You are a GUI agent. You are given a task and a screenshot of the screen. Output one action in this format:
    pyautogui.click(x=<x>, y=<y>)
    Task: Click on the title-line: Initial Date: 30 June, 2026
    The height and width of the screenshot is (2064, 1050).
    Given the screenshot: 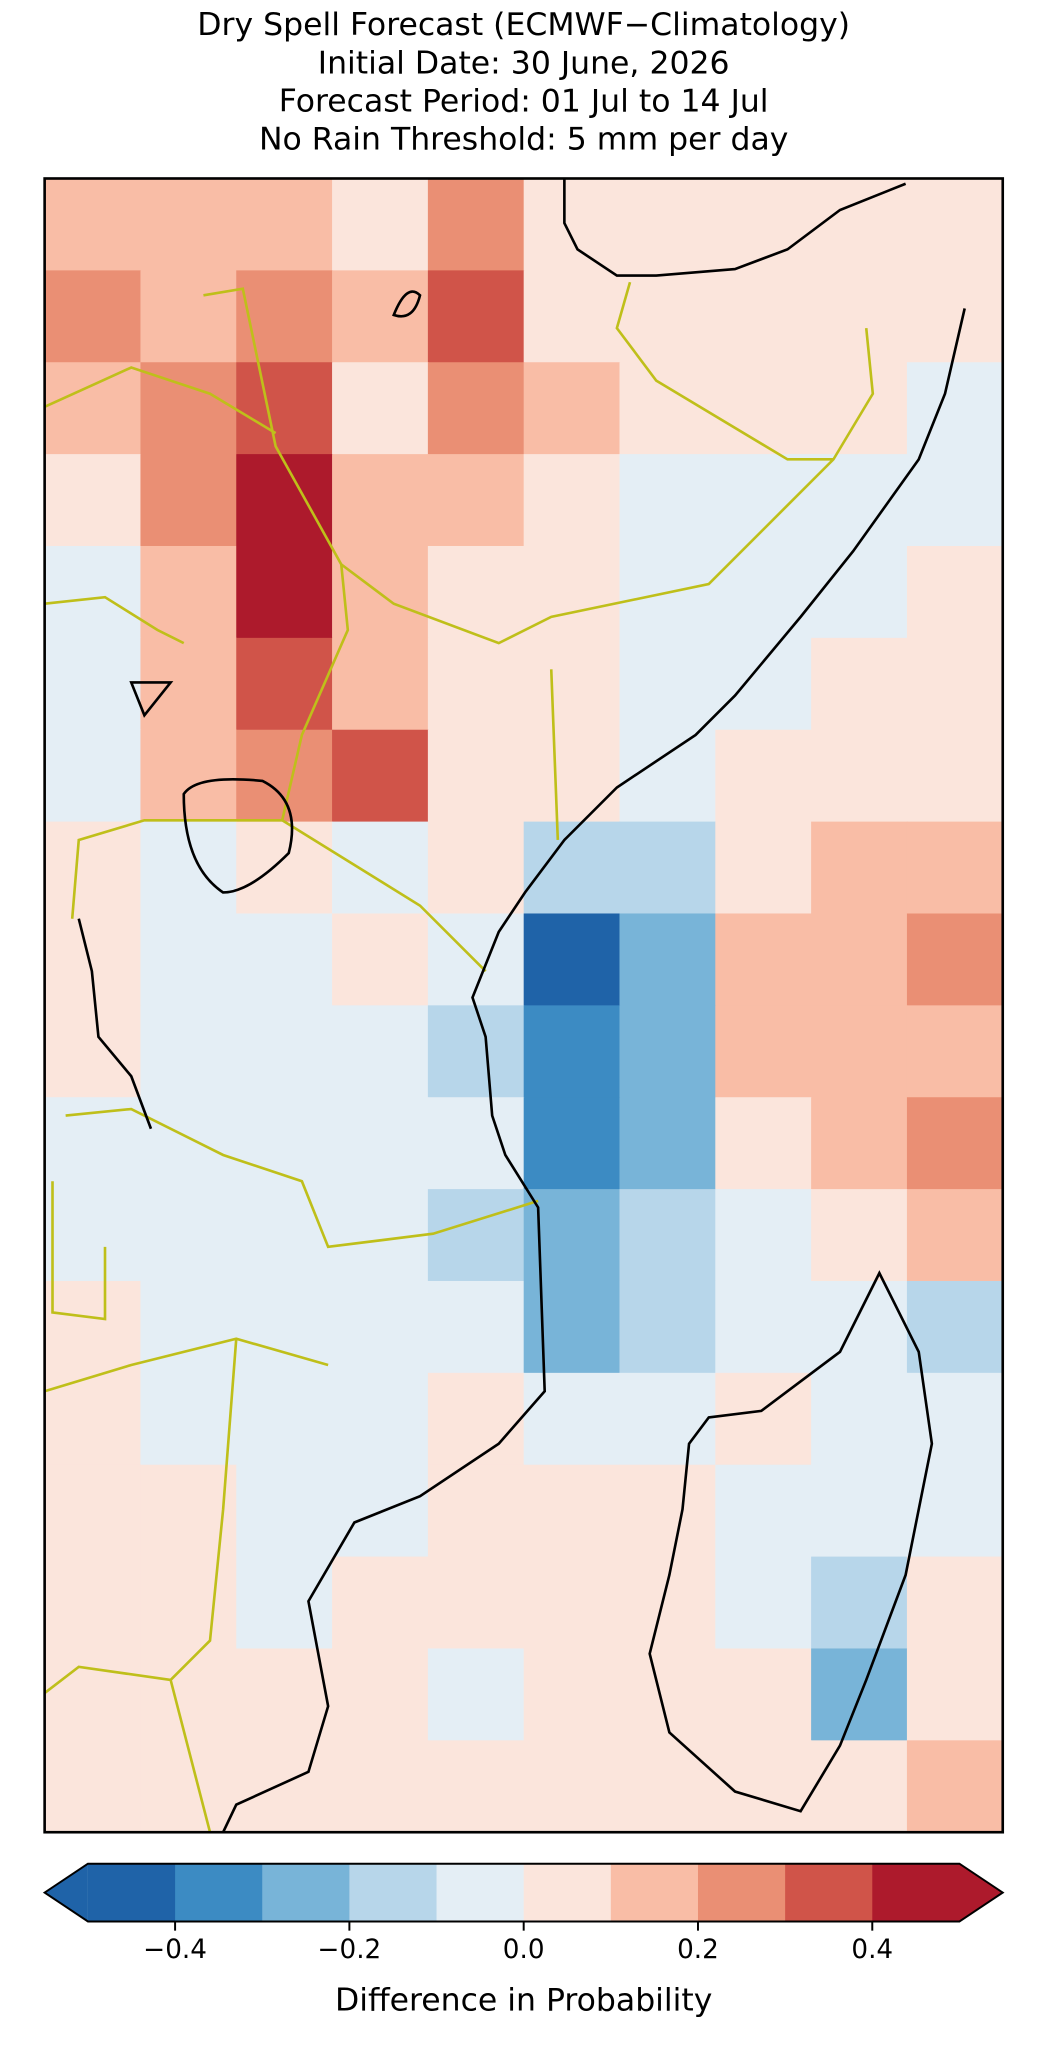 What is the action you would take?
    pyautogui.click(x=524, y=63)
    